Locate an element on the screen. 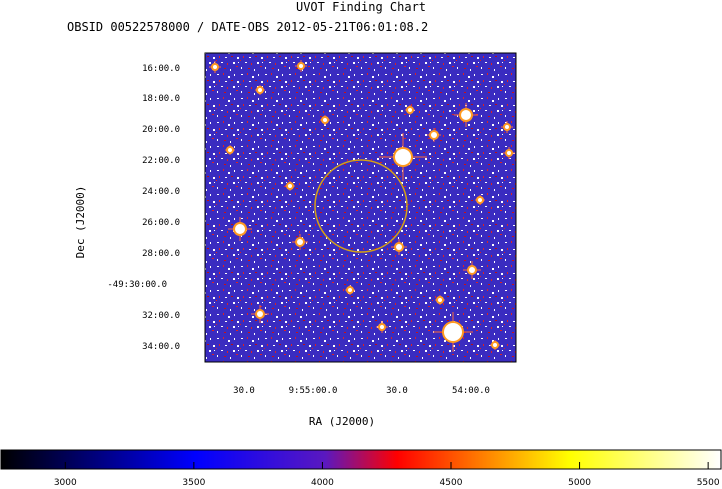 This screenshot has height=489, width=722. ra-ticks: 30.0 9:55:00.0 30.0 54:00.0 is located at coordinates (361, 391).